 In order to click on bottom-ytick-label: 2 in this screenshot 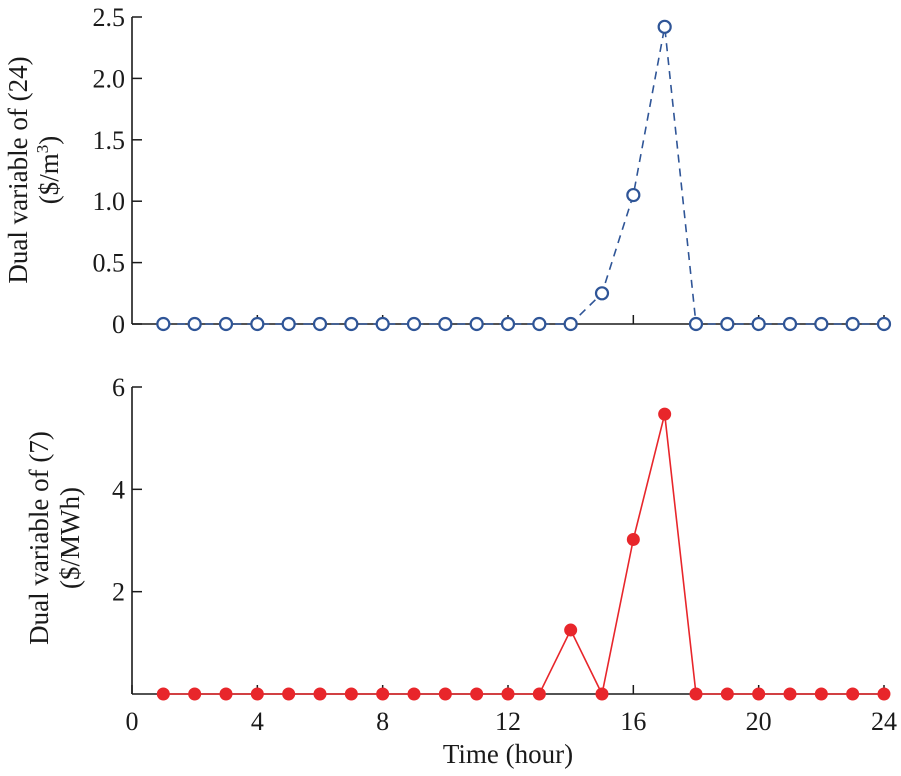, I will do `click(118, 592)`.